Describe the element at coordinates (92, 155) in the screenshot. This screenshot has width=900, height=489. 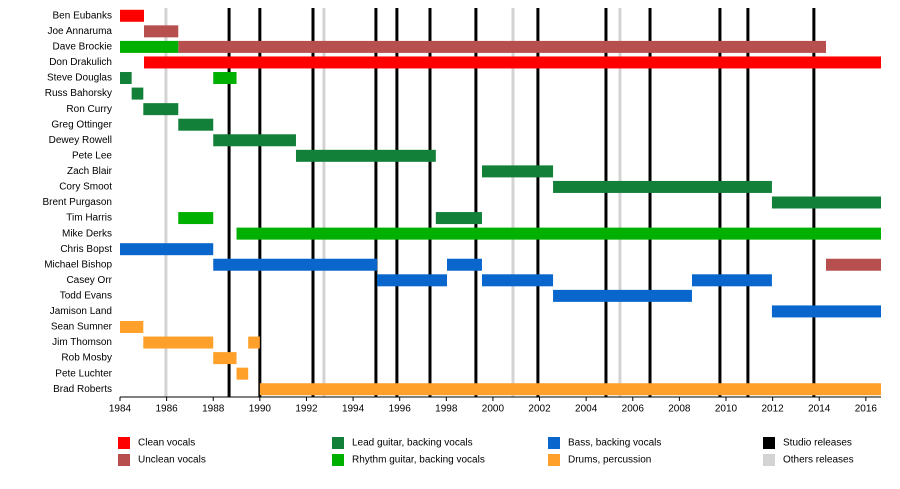
I see `row-label: Pete Lee` at that location.